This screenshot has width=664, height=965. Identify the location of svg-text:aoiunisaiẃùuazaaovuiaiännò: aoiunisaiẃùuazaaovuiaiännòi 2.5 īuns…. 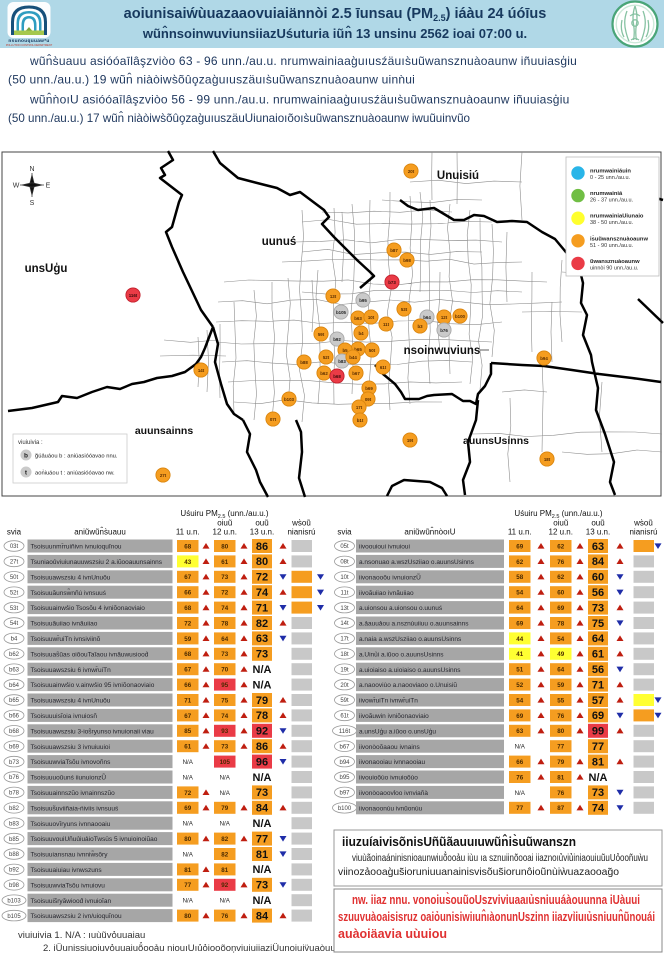
(335, 14).